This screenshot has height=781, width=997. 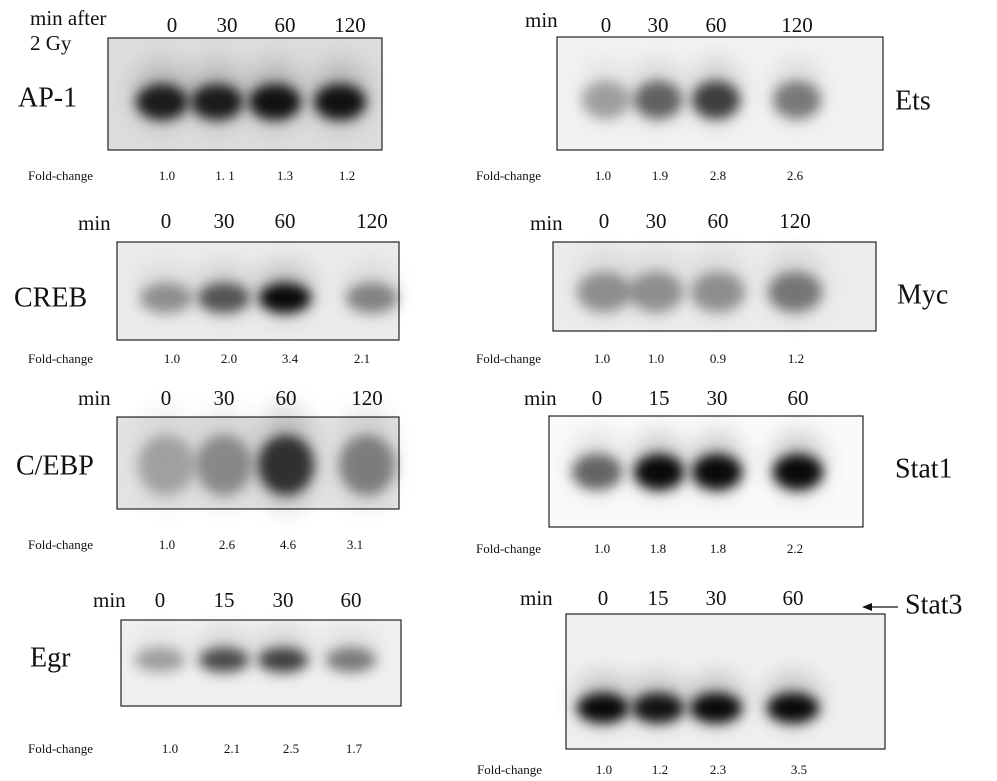 I want to click on factor-label: Stat3, so click(x=934, y=604).